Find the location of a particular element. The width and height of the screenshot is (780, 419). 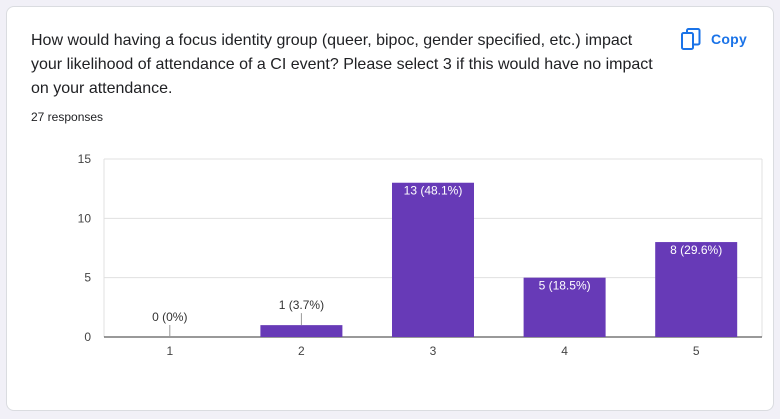

data-label: 0 (0%) is located at coordinates (169, 317).